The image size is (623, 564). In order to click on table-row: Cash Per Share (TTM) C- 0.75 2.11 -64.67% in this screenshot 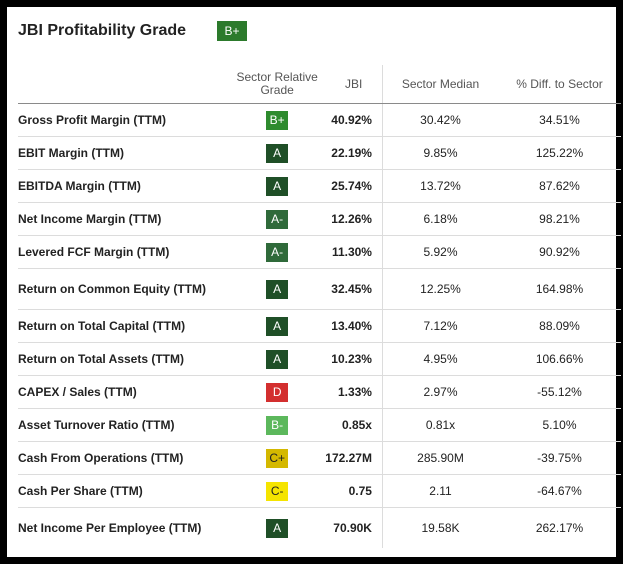, I will do `click(319, 491)`.